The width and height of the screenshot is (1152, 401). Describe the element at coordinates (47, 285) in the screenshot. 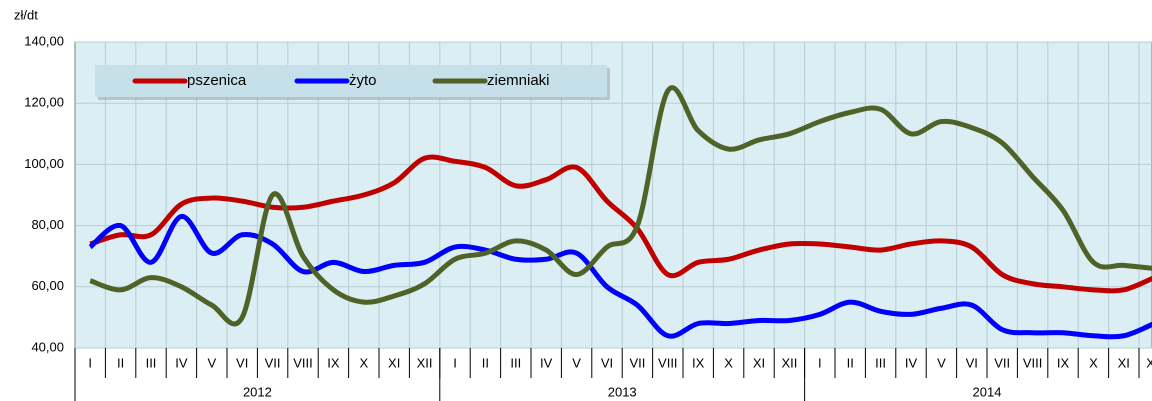

I see `y-tick-label: 60,00` at that location.